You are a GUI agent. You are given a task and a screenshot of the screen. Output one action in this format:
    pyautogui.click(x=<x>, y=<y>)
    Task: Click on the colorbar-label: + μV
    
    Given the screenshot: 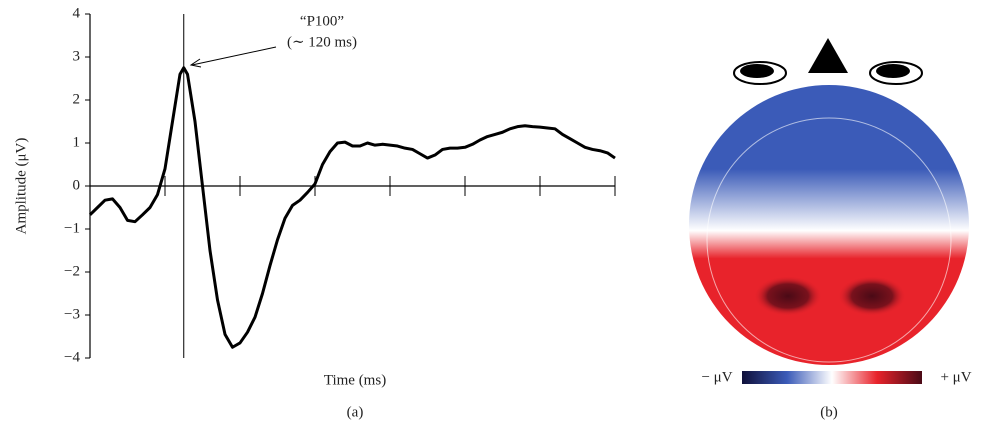 What is the action you would take?
    pyautogui.click(x=955, y=377)
    